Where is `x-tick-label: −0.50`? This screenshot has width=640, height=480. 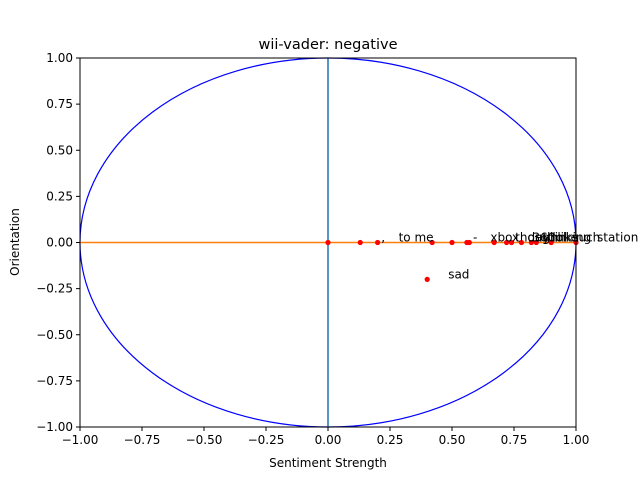
x-tick-label: −0.50 is located at coordinates (204, 440).